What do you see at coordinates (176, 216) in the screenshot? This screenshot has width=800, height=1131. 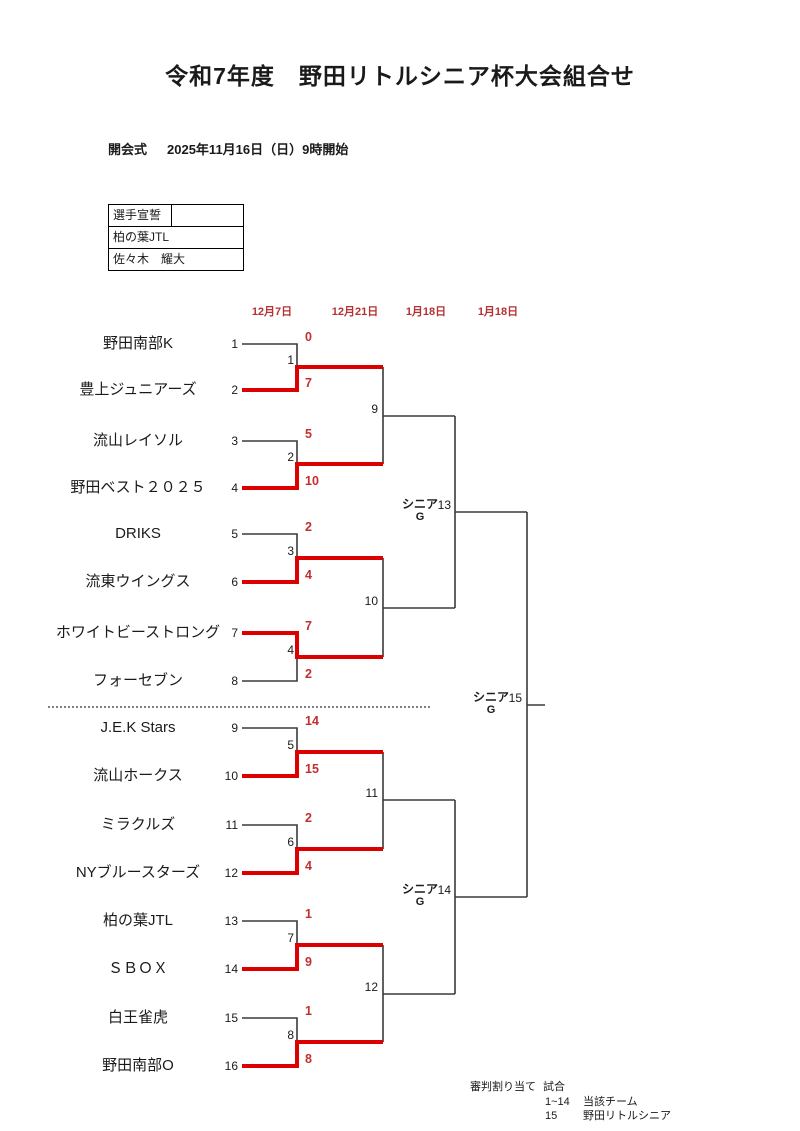 I see `pledge-row-heading: 選手宣誓` at bounding box center [176, 216].